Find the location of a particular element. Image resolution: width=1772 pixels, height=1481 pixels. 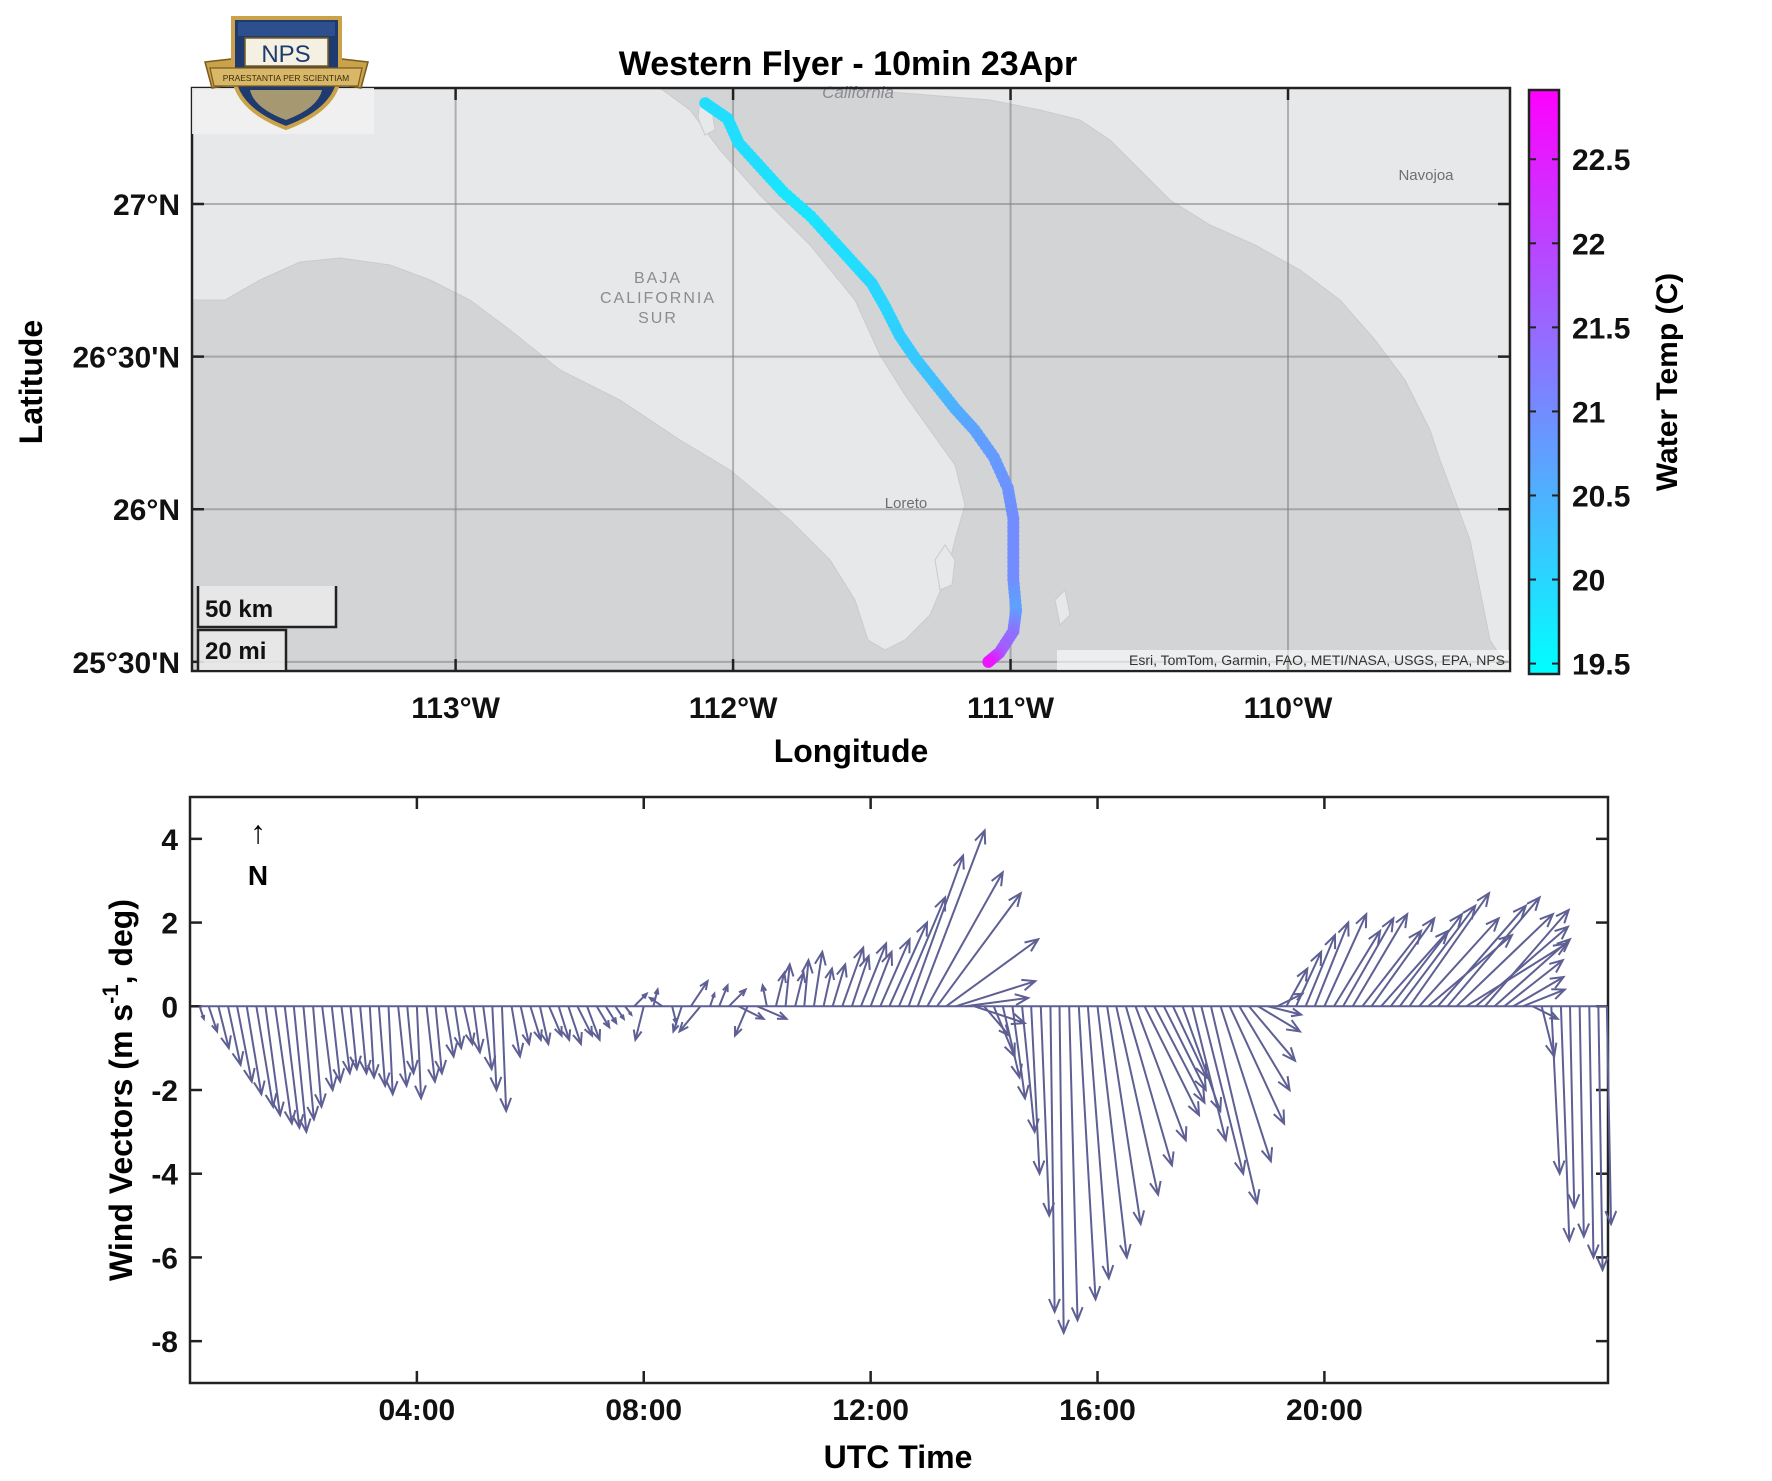

label-baja-3: SUR is located at coordinates (658, 318).